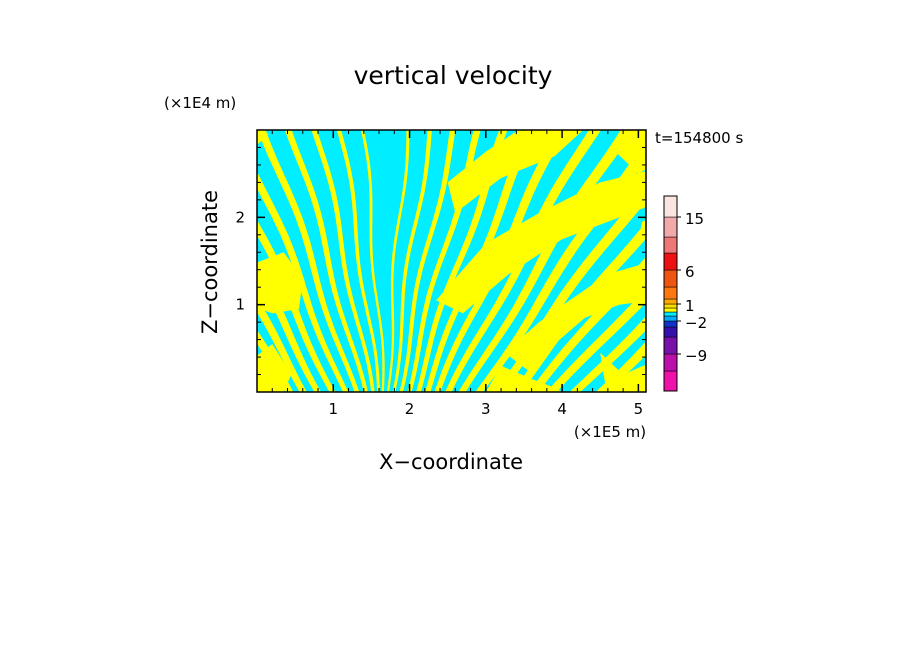  What do you see at coordinates (696, 323) in the screenshot?
I see `colorbar-tick-label: −2` at bounding box center [696, 323].